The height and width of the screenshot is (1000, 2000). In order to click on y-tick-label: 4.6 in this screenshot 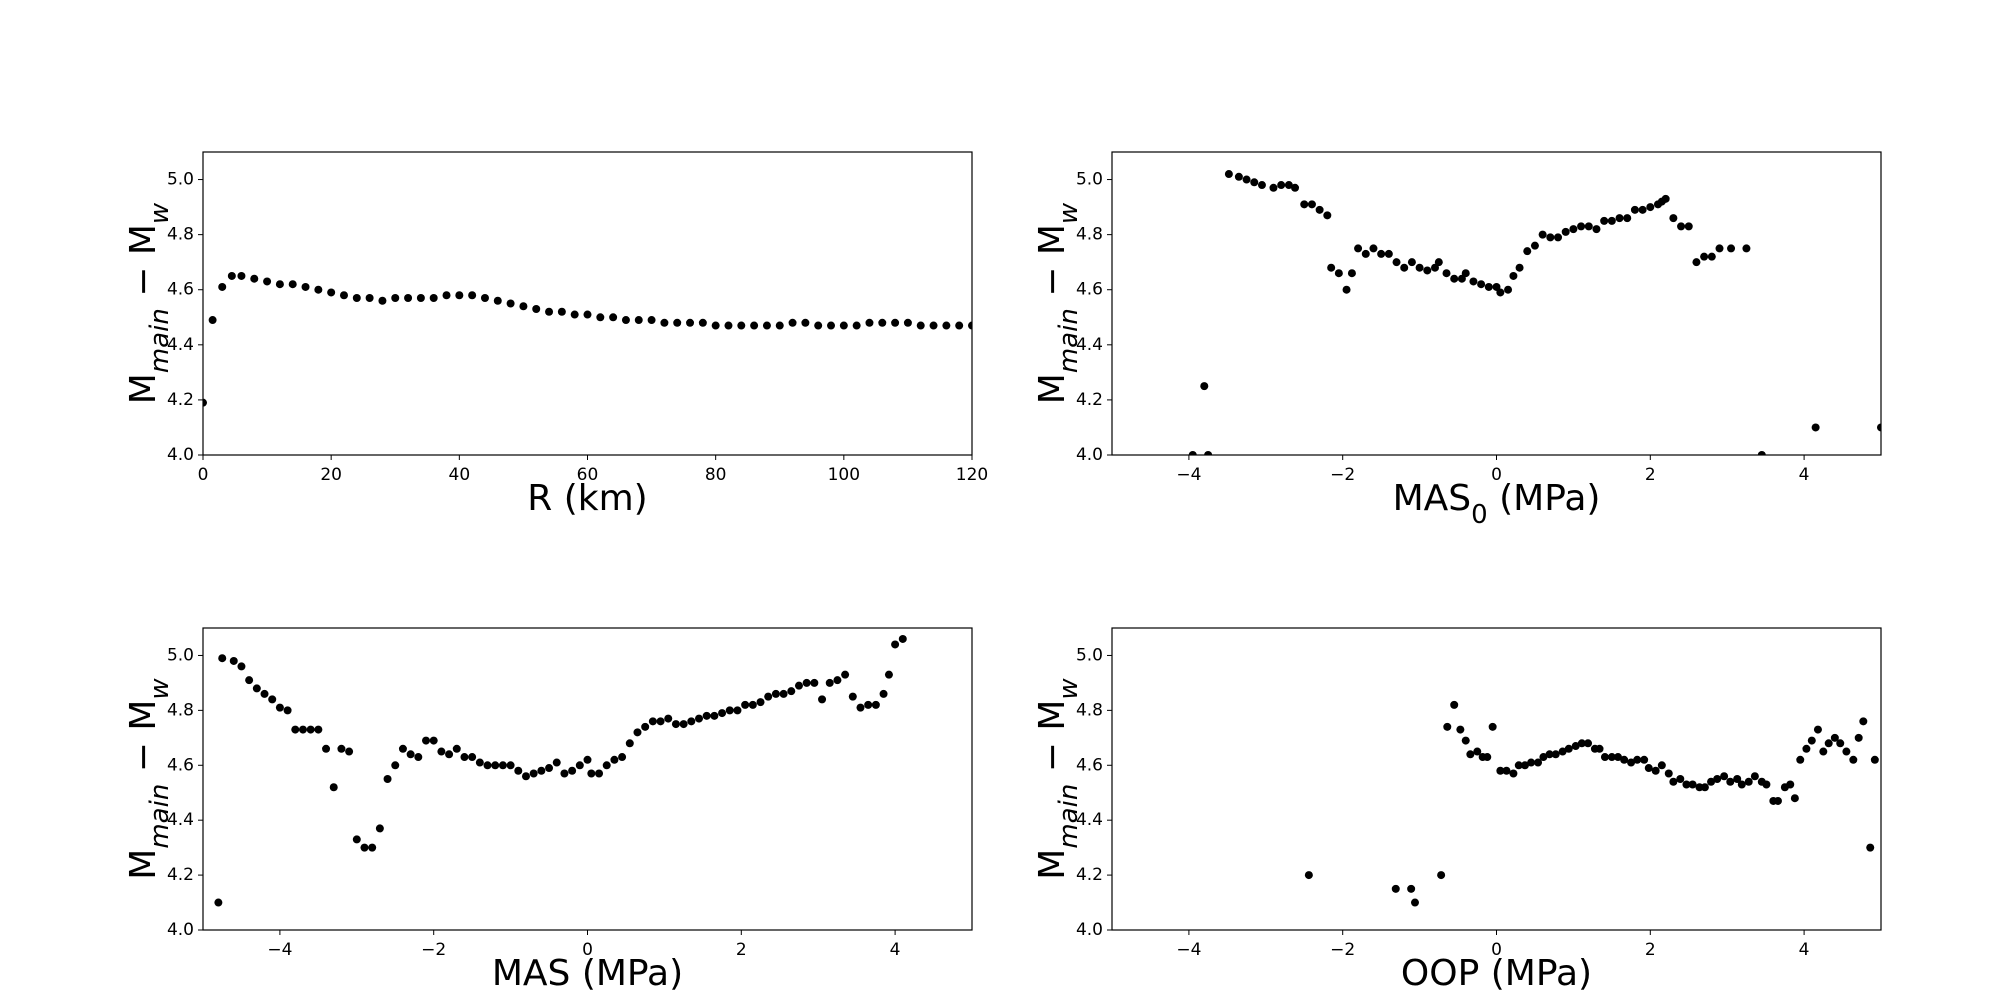, I will do `click(180, 290)`.